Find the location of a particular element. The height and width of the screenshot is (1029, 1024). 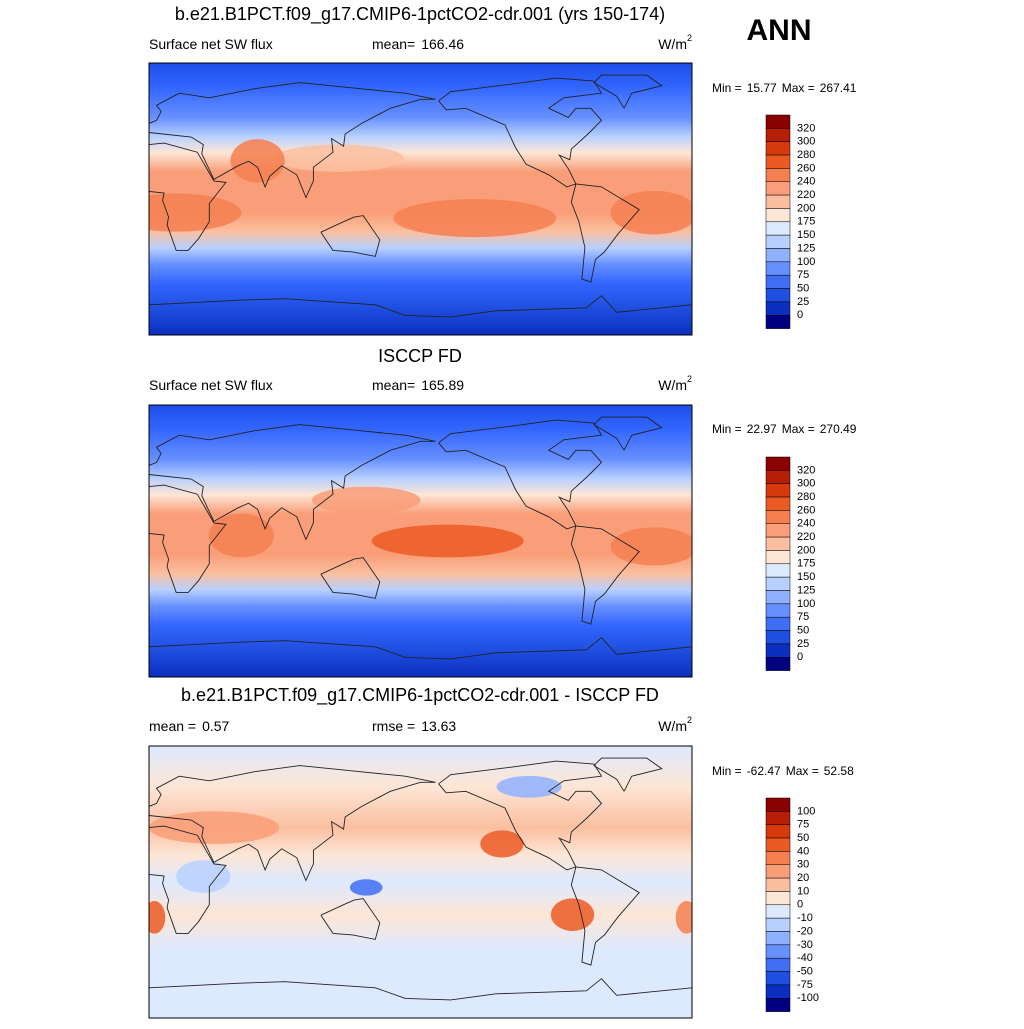

colorbar-label: -50 is located at coordinates (805, 971).